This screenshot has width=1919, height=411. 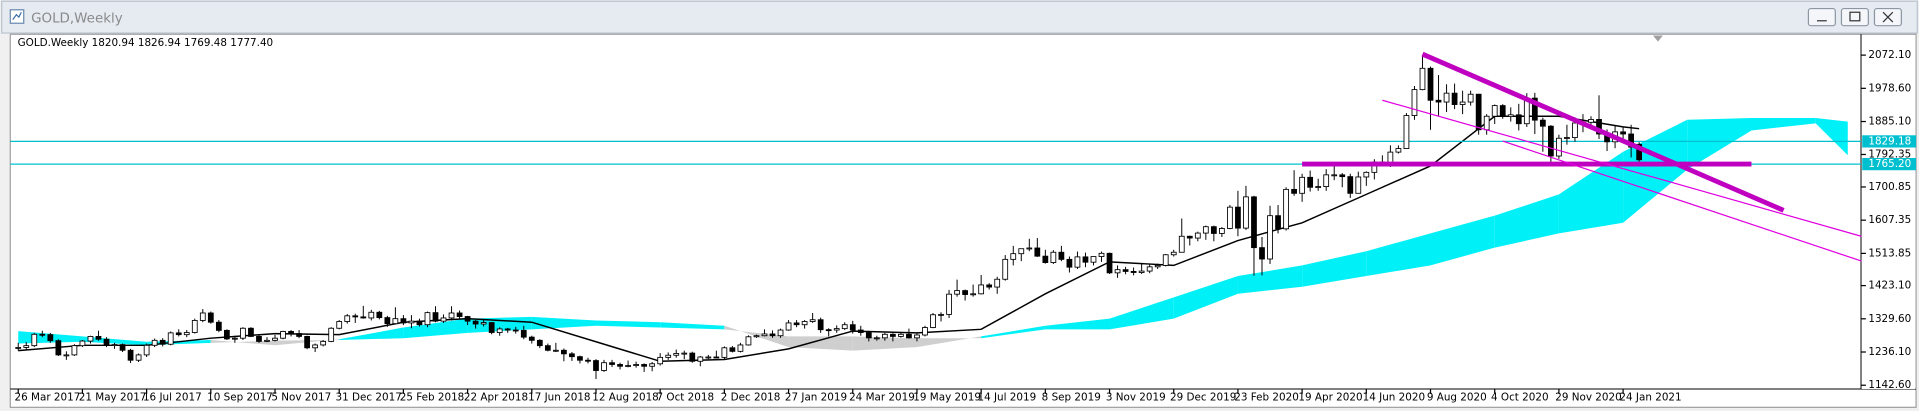 I want to click on y-tick-label: 1142.60, so click(x=1889, y=385).